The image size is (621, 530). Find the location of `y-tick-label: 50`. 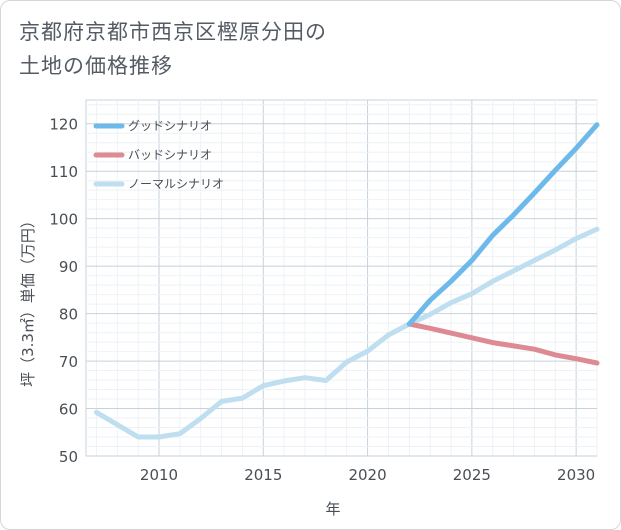

y-tick-label: 50 is located at coordinates (68, 457).